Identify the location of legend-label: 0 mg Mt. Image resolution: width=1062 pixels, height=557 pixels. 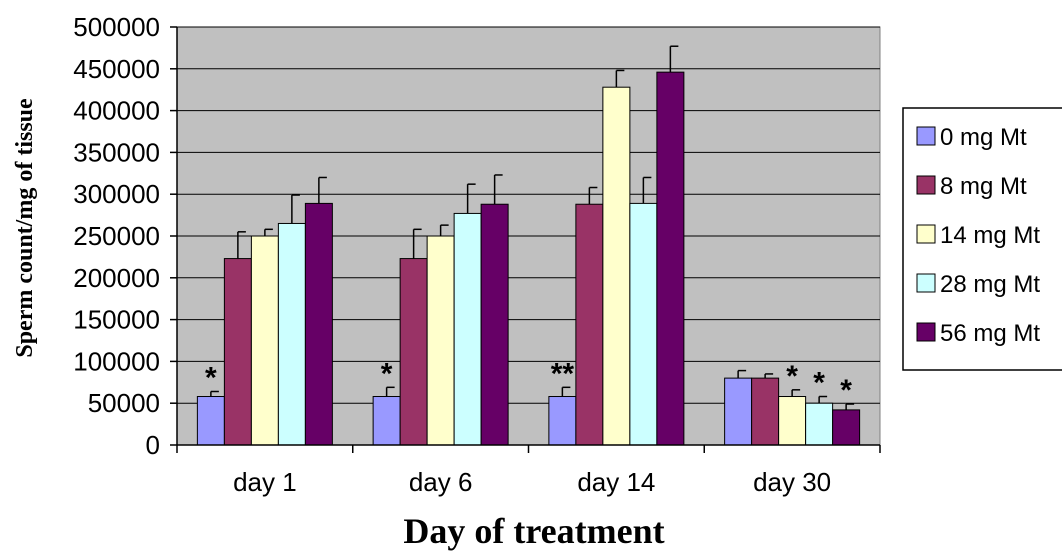
(983, 137).